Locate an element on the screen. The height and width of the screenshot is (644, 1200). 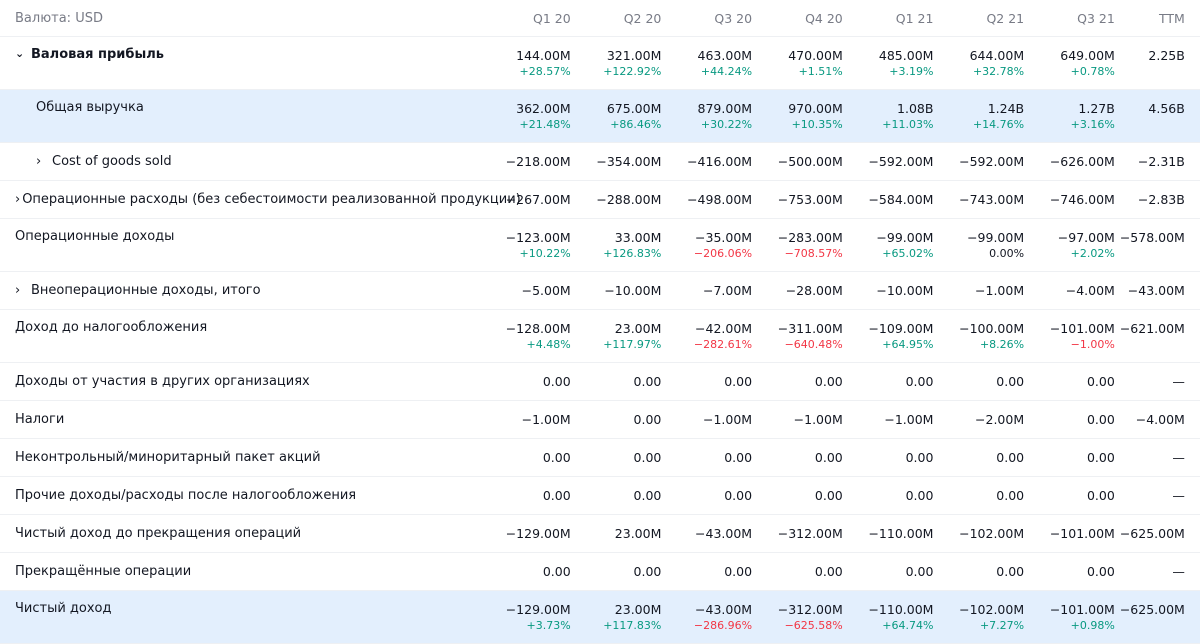
value-cell: 2.25B is located at coordinates (1157, 63).